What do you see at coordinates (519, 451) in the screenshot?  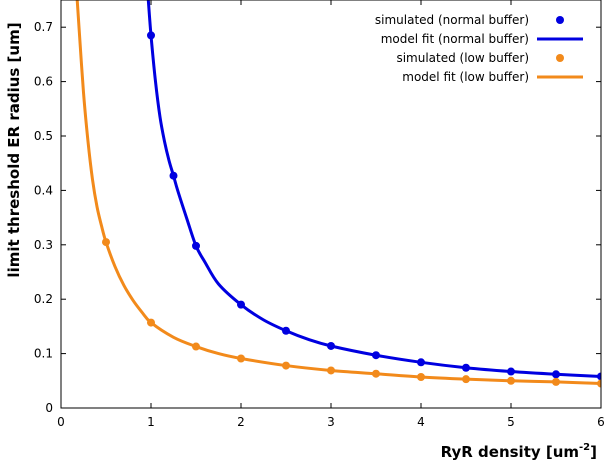 I see `x-axis-title: RyR density [um-2]` at bounding box center [519, 451].